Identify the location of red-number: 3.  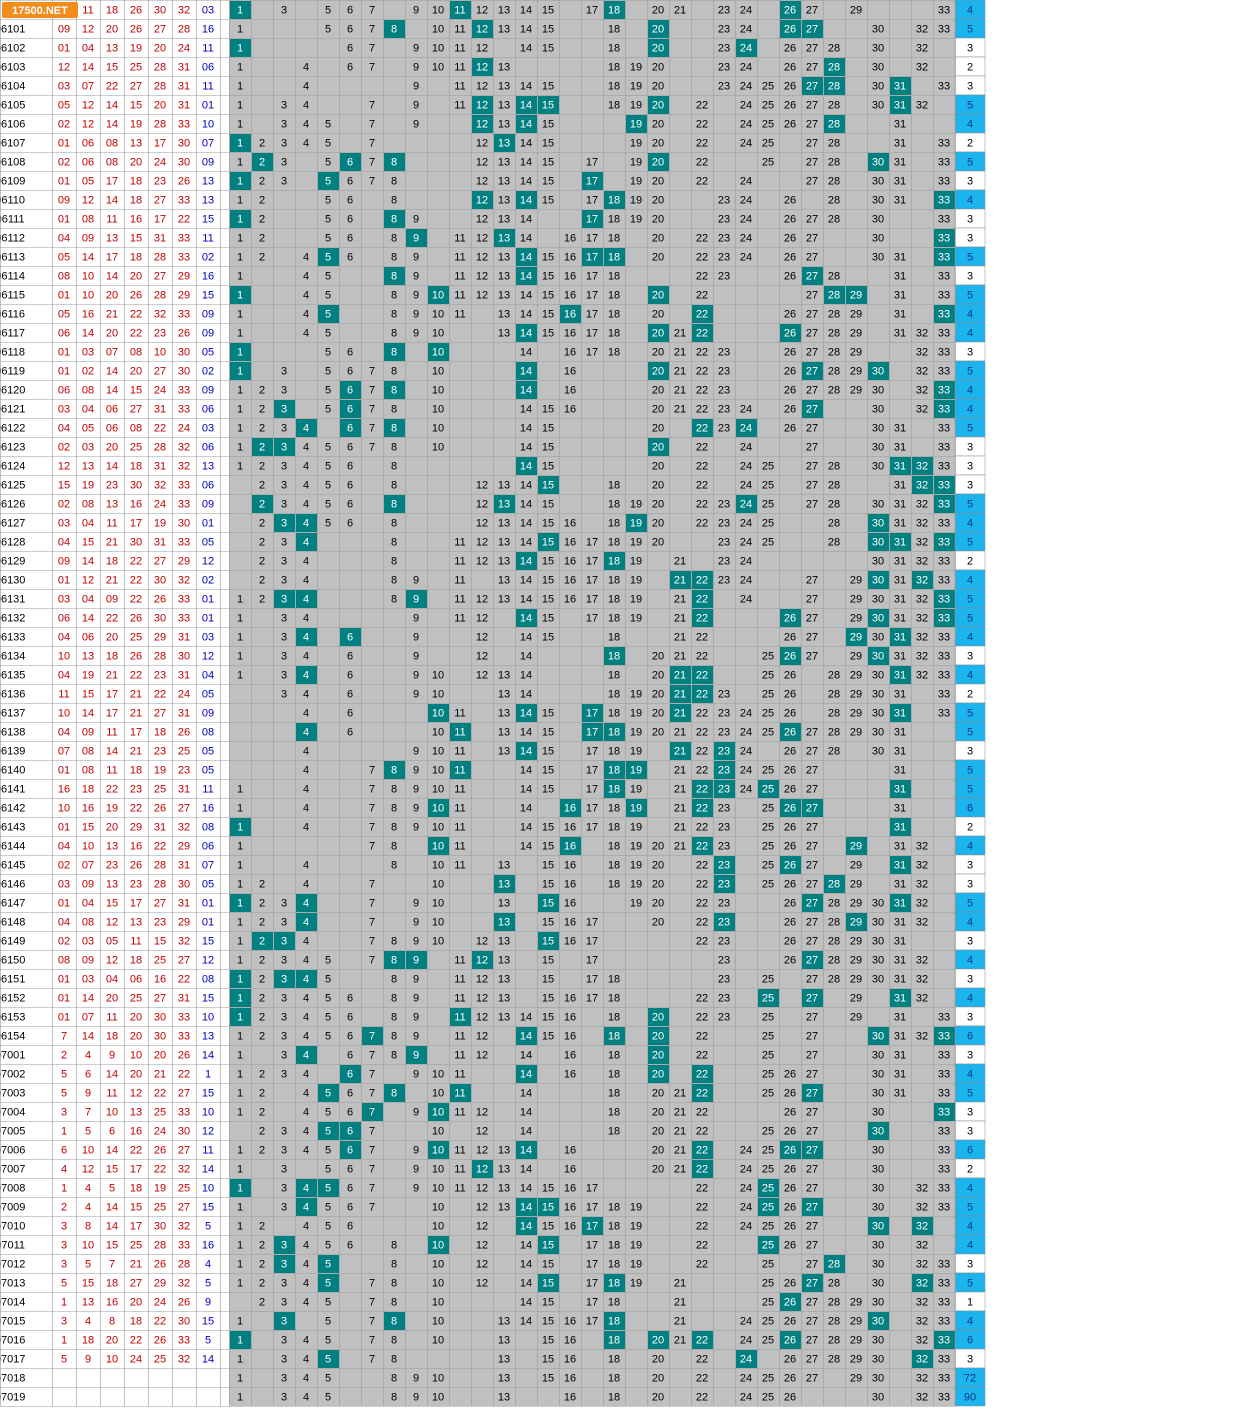
(64, 1245).